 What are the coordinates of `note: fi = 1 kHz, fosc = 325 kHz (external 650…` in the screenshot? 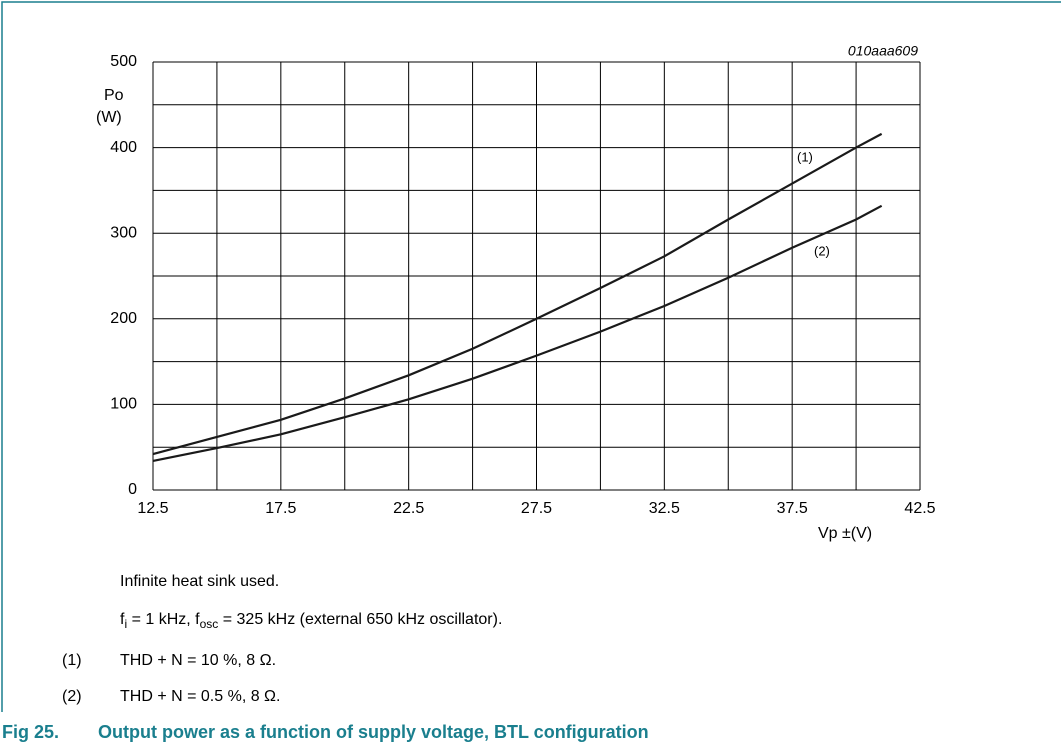 It's located at (311, 621).